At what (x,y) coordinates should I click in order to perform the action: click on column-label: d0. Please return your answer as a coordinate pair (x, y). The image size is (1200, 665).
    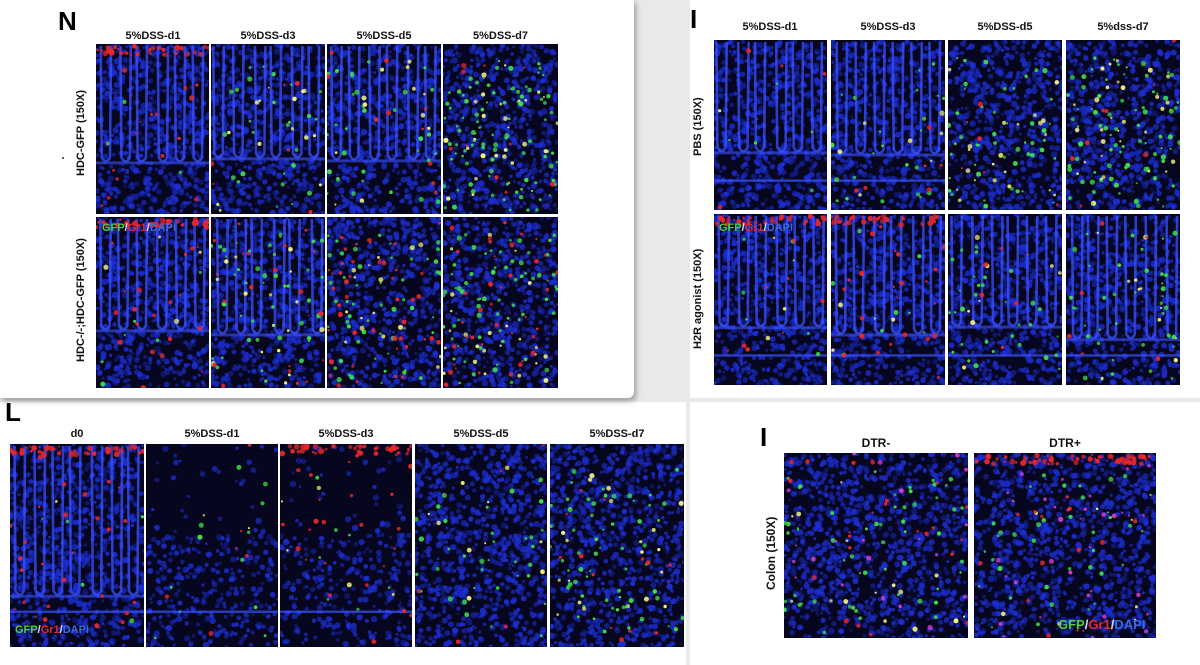
    Looking at the image, I should click on (77, 434).